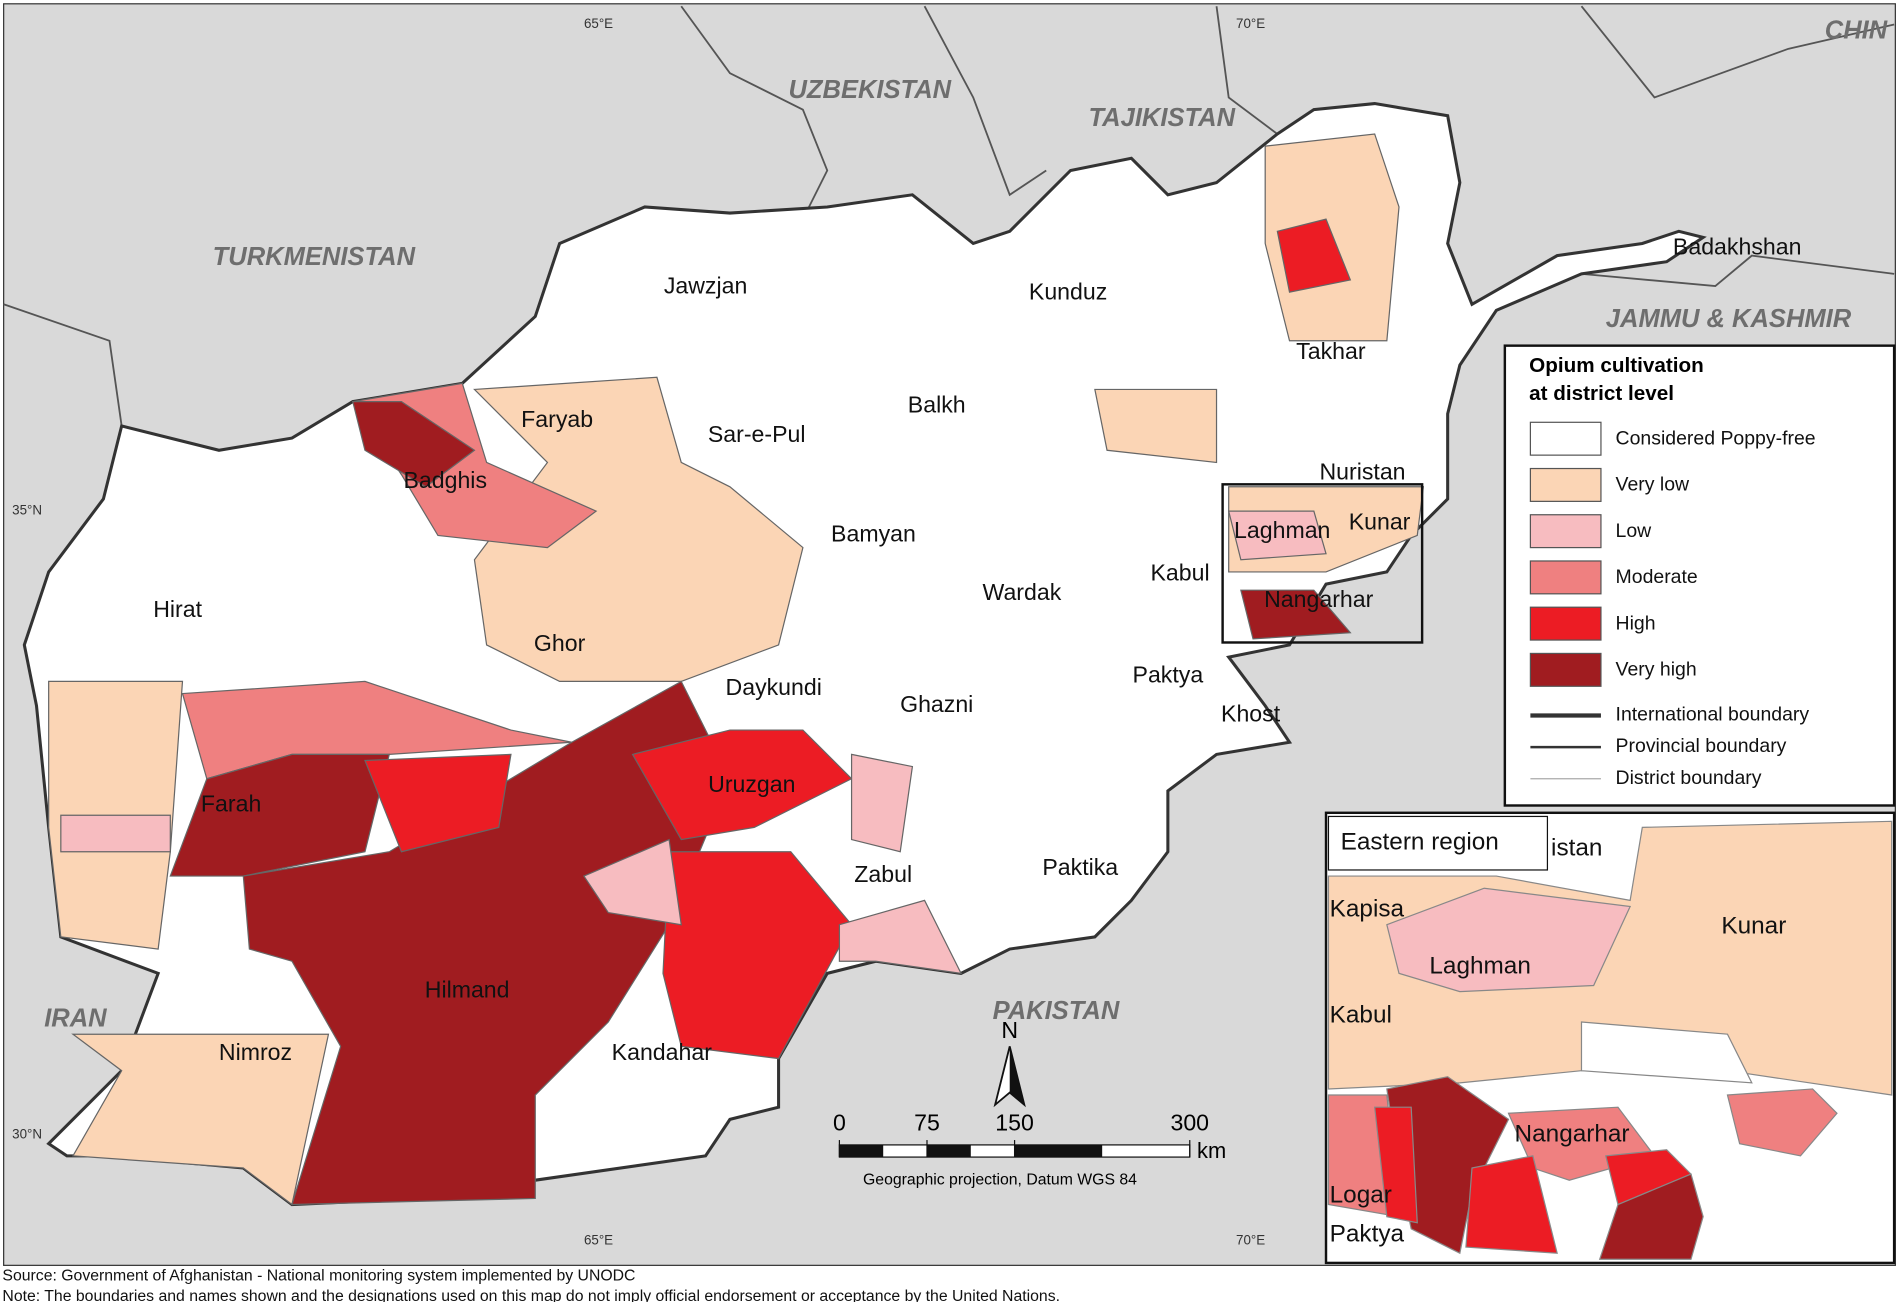 Image resolution: width=1899 pixels, height=1307 pixels. Describe the element at coordinates (1361, 1194) in the screenshot. I see `inset-label: Logar` at that location.